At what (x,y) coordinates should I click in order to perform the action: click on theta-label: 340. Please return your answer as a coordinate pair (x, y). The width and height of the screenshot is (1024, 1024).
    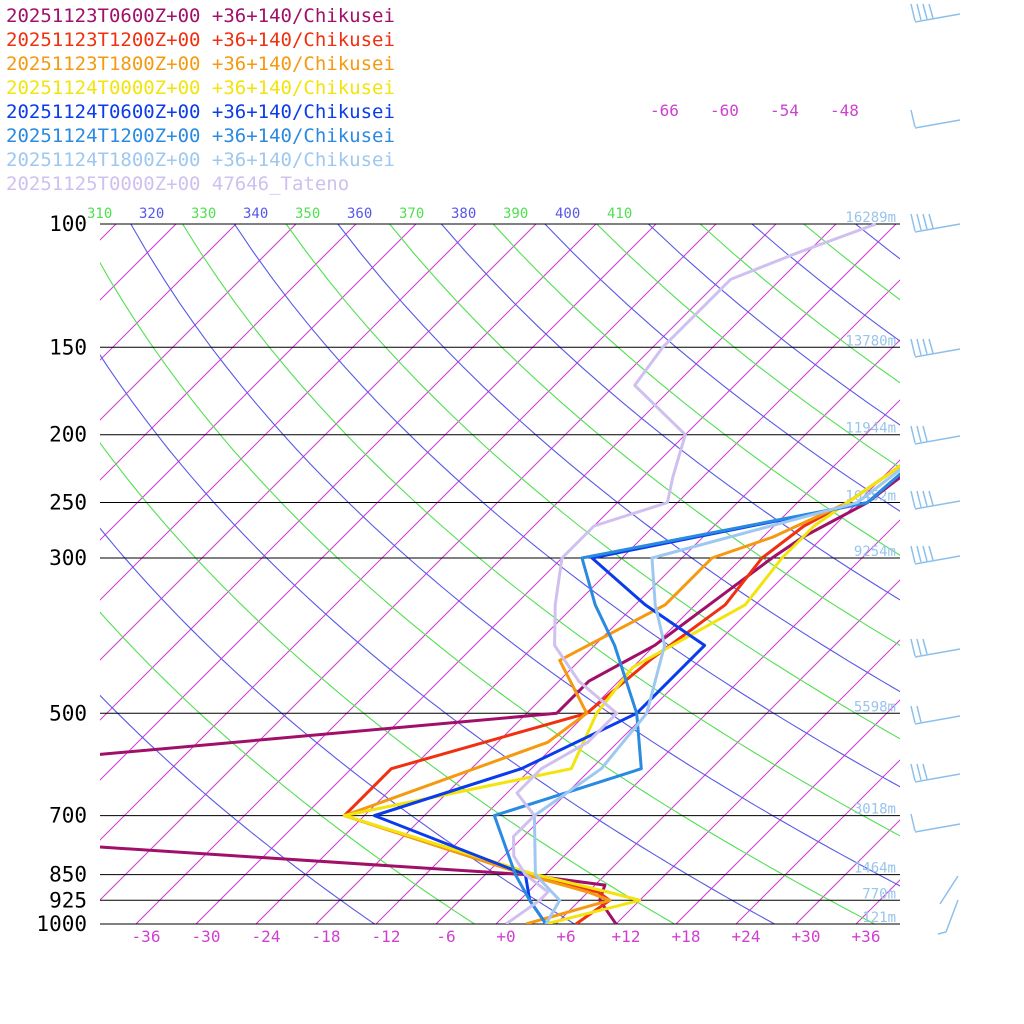
    Looking at the image, I should click on (255, 214).